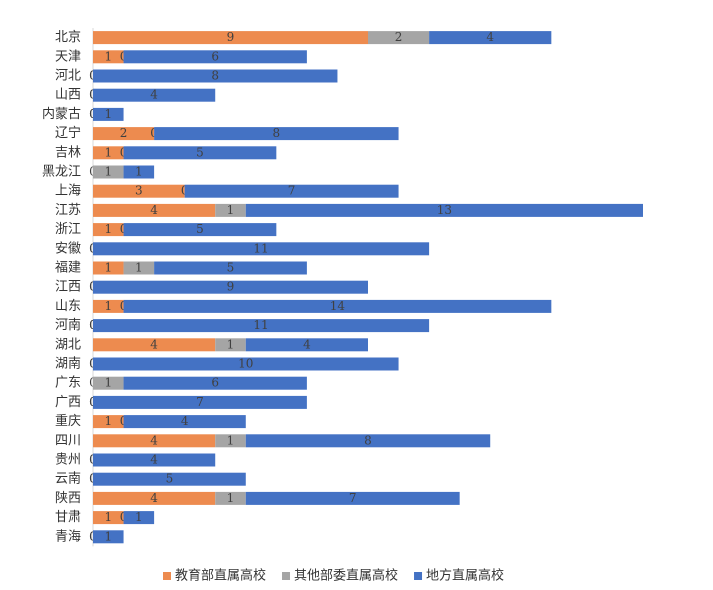 Image resolution: width=713 pixels, height=590 pixels. I want to click on category-label: 山西, so click(68, 95).